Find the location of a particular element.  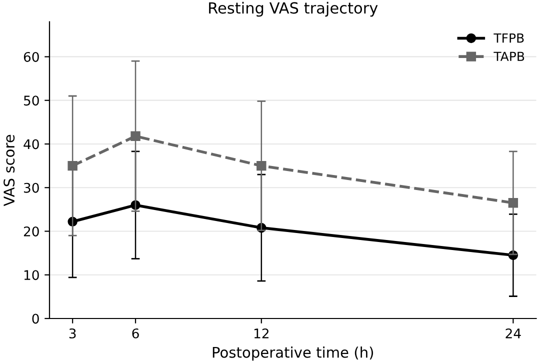

legend-label: TFPB is located at coordinates (509, 38).